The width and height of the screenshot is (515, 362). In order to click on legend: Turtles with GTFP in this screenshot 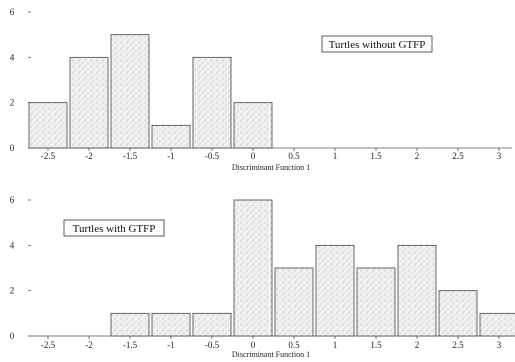, I will do `click(114, 228)`.